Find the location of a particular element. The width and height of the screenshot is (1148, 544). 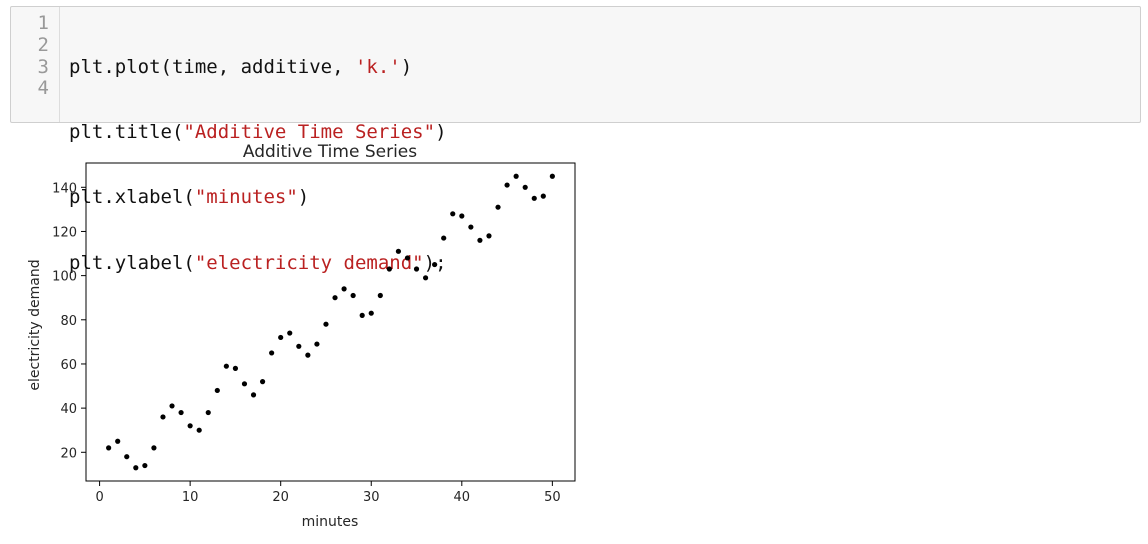

line-number: 2 is located at coordinates (43, 44).